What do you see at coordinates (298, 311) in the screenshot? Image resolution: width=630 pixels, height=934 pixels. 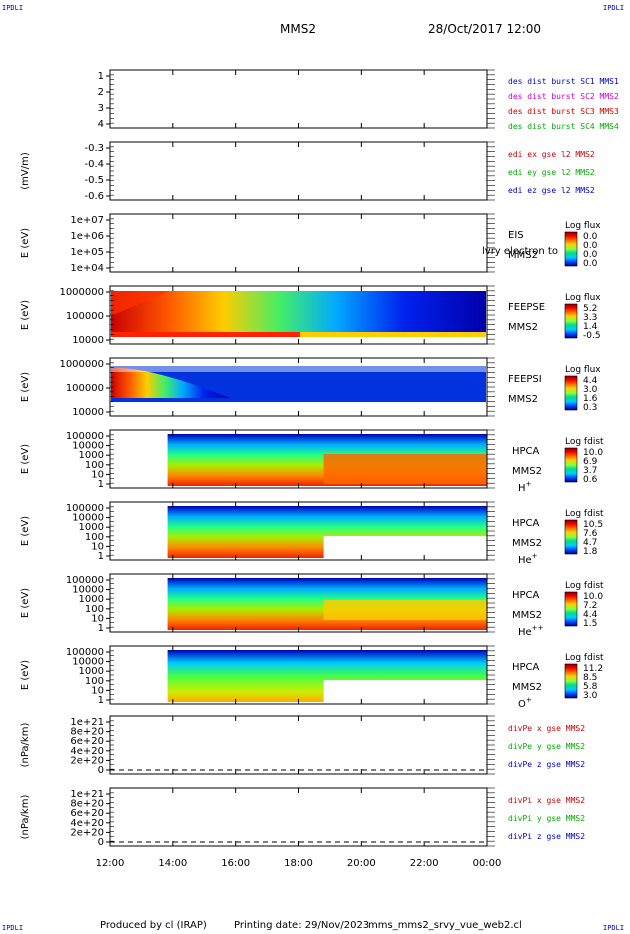 I see `feepse-spectrogram` at bounding box center [298, 311].